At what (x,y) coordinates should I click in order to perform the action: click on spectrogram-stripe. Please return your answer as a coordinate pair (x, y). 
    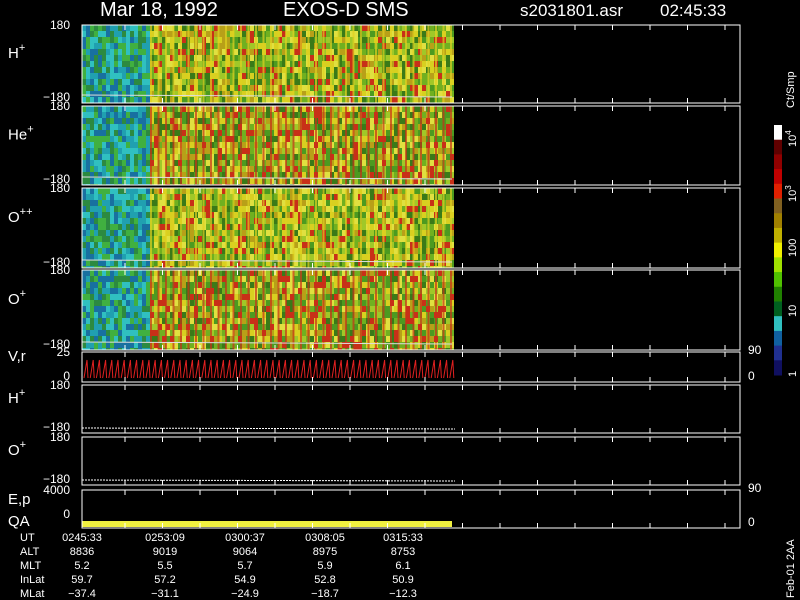
    Looking at the image, I should click on (346, 145).